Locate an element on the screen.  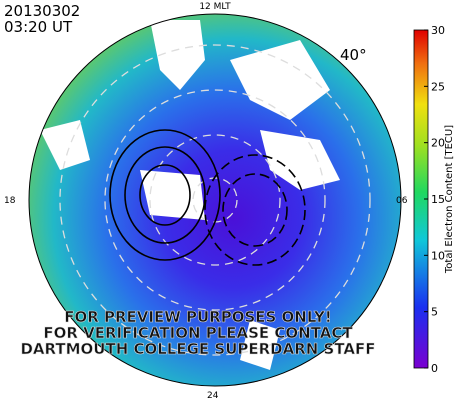
colorbar-ticks: 0 5 10 15 20 25 30 is located at coordinates (434, 199).